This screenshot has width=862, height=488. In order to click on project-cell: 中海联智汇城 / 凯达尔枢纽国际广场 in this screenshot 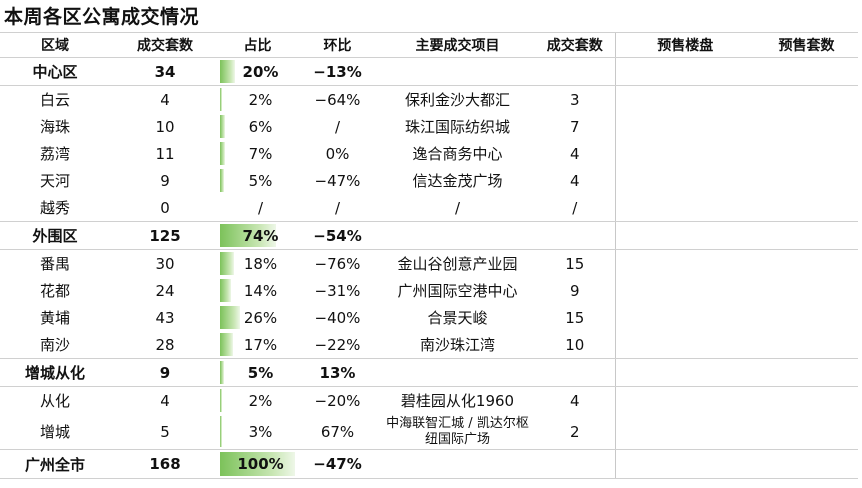, I will do `click(457, 432)`.